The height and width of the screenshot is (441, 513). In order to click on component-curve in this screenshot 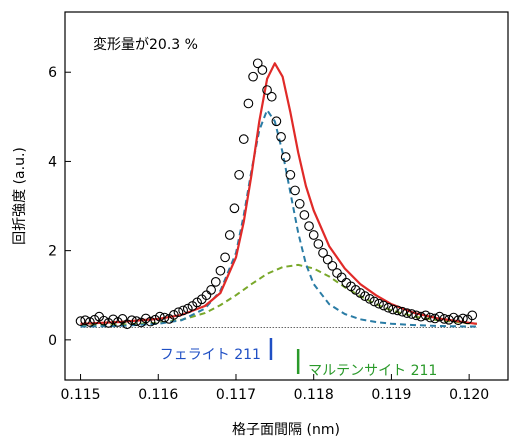, I will do `click(278, 295)`.